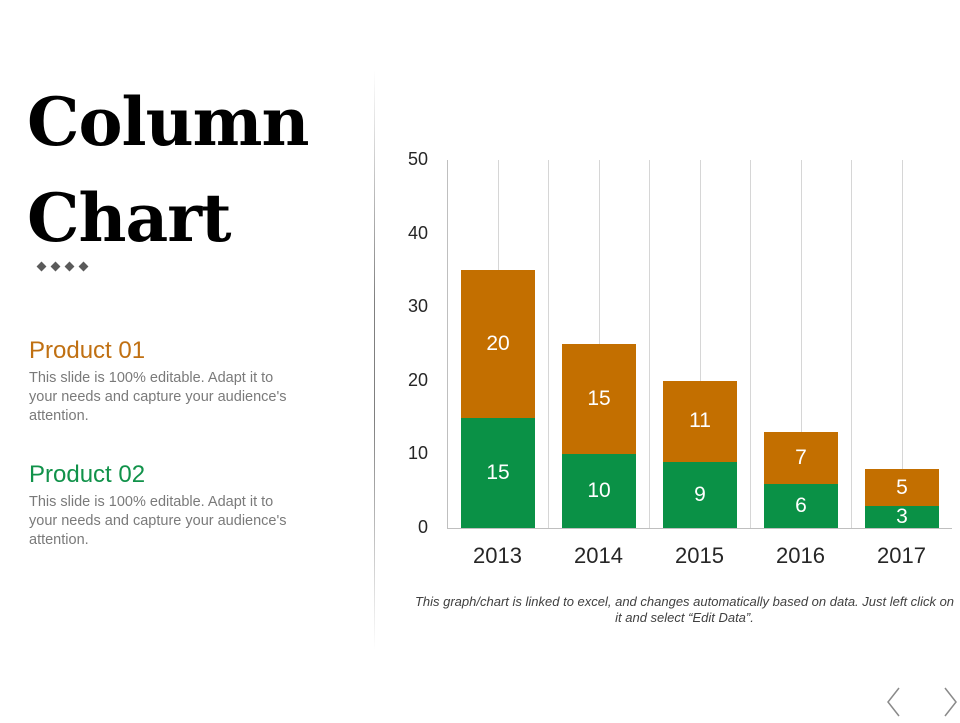  What do you see at coordinates (497, 555) in the screenshot?
I see `x-tick-label: 2013` at bounding box center [497, 555].